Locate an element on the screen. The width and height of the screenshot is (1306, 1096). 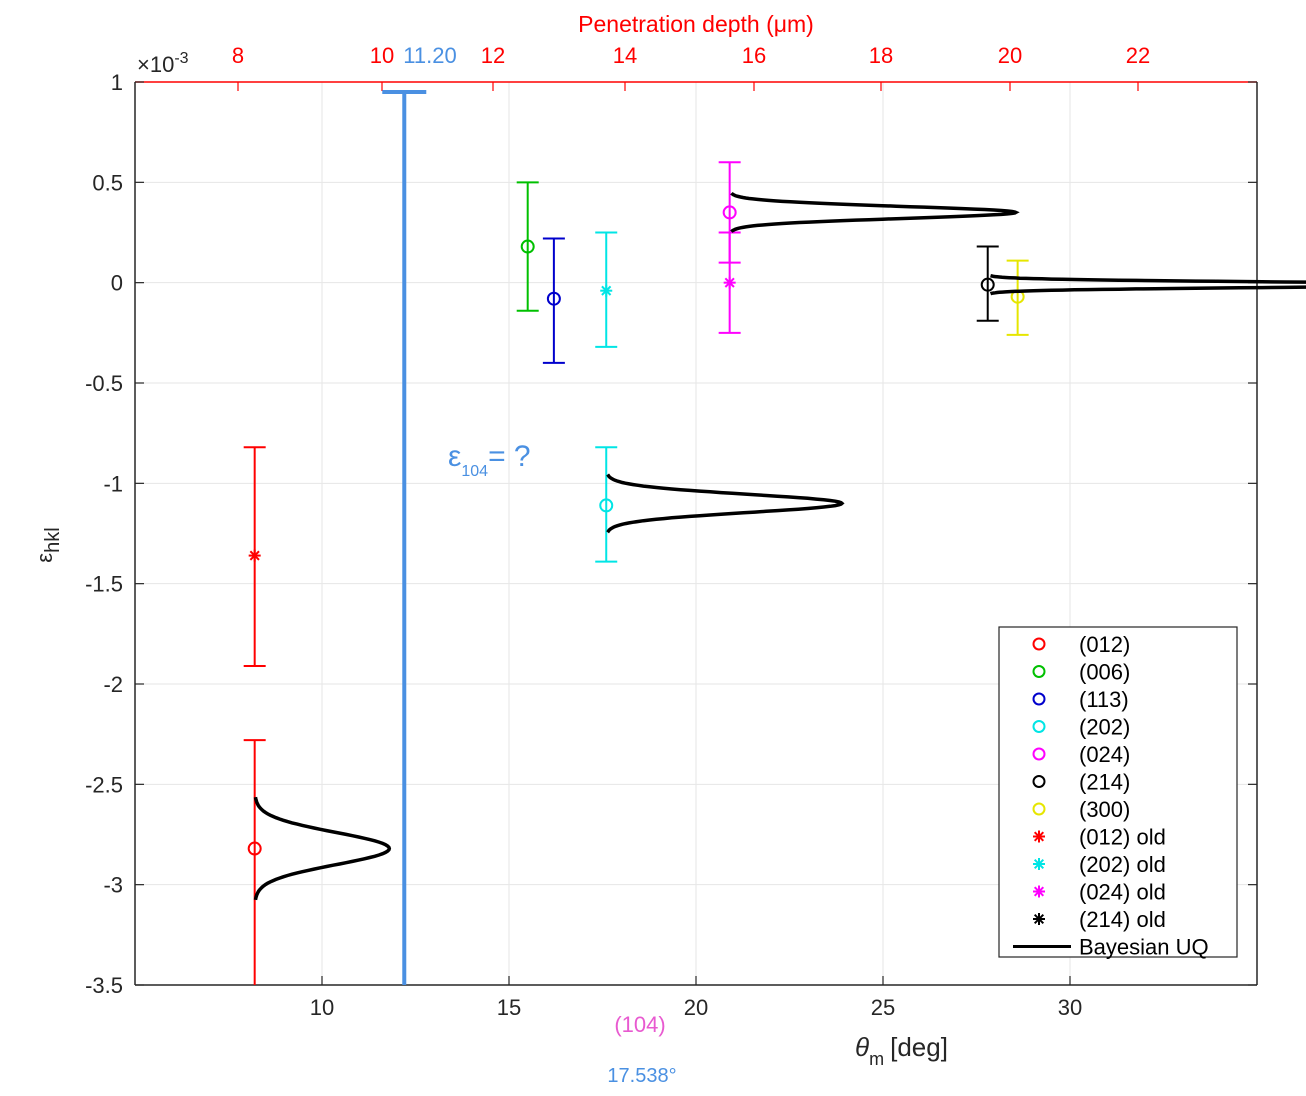
annotation-text: = ? is located at coordinates (509, 456).